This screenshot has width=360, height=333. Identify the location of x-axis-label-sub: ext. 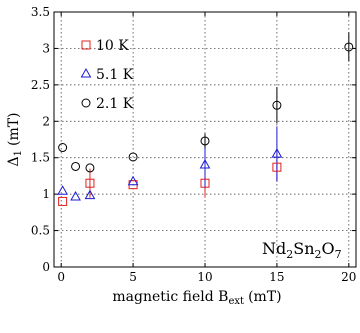
(236, 301).